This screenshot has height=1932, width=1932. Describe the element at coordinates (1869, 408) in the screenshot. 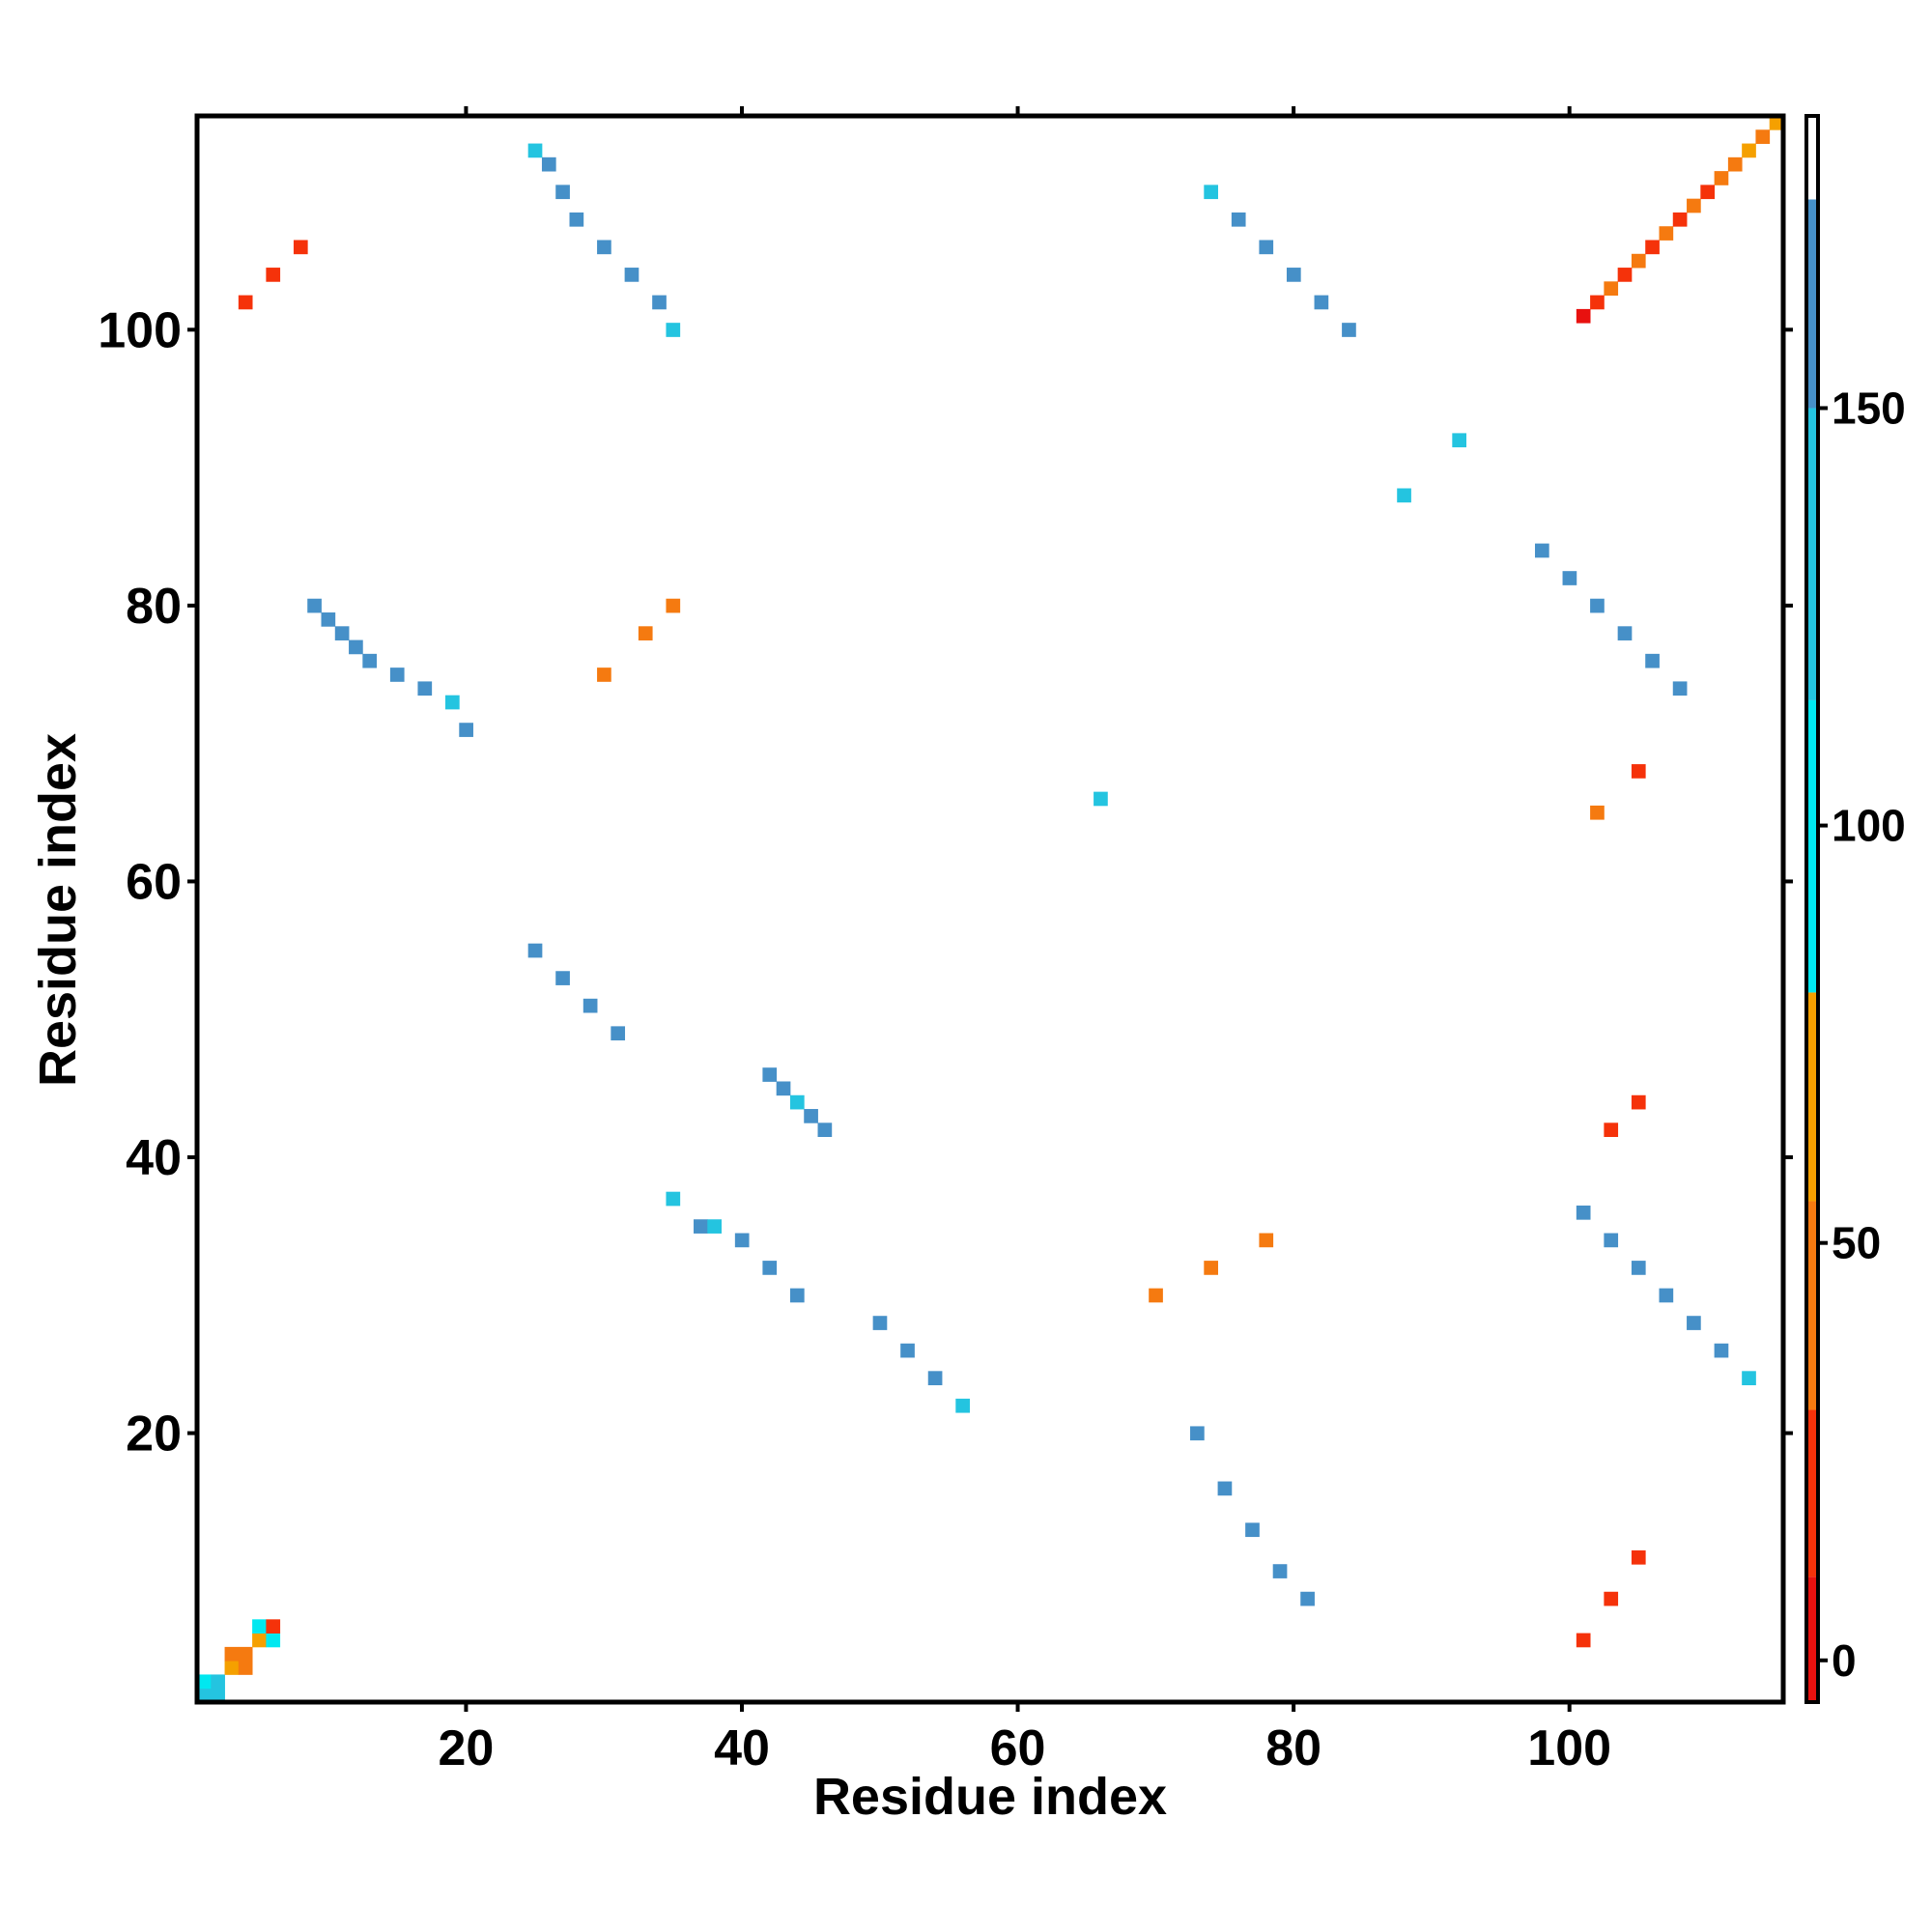

I see `colorbar-tick-label: 150` at that location.